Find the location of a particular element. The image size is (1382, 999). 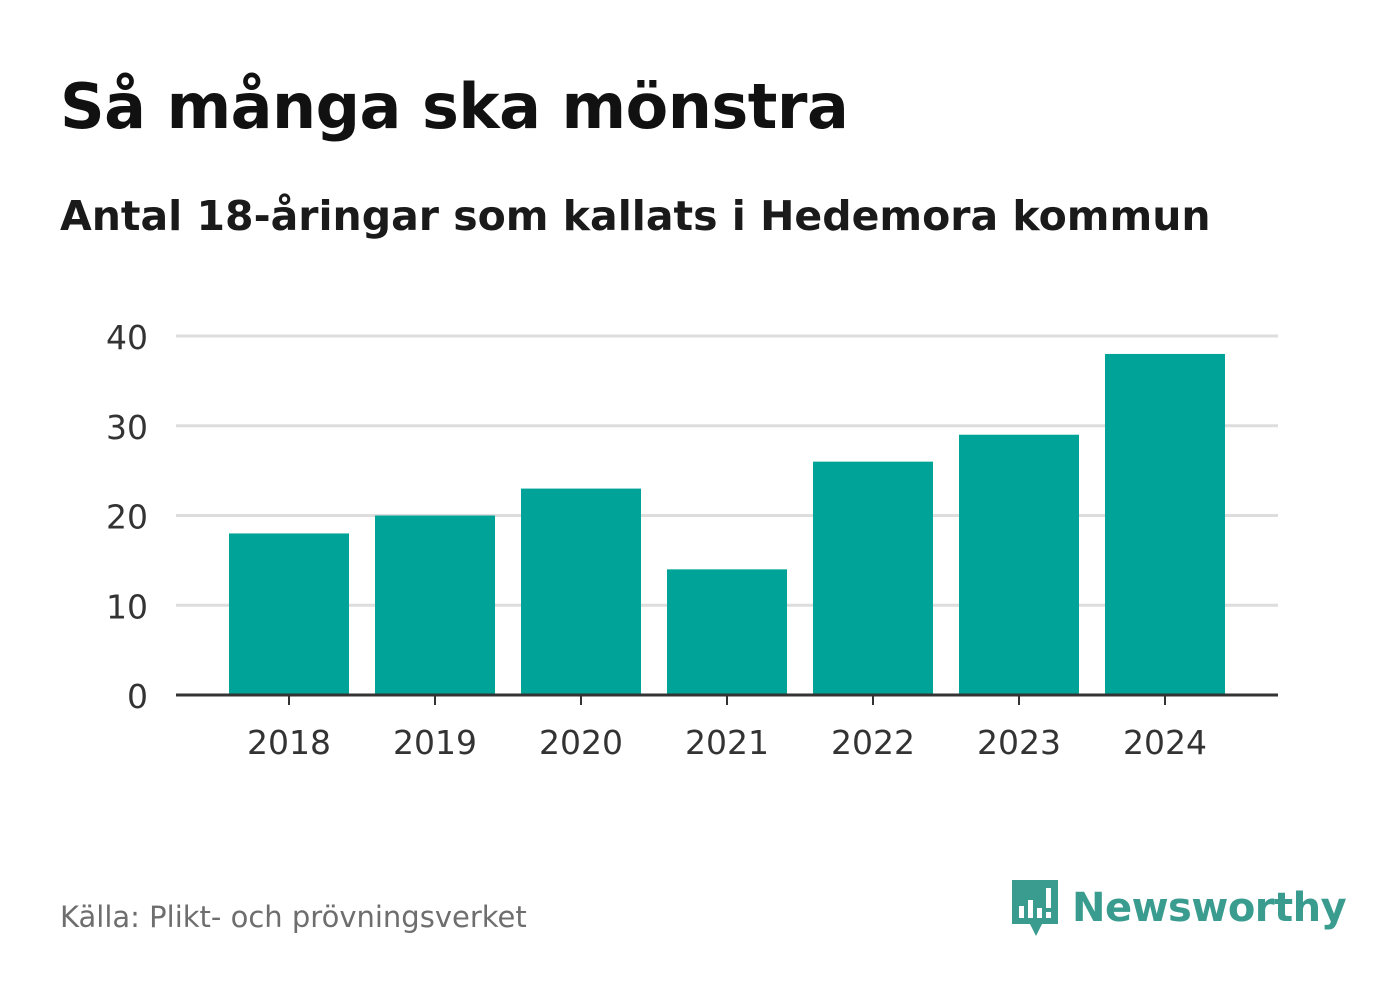

bar-2019 is located at coordinates (435, 605).